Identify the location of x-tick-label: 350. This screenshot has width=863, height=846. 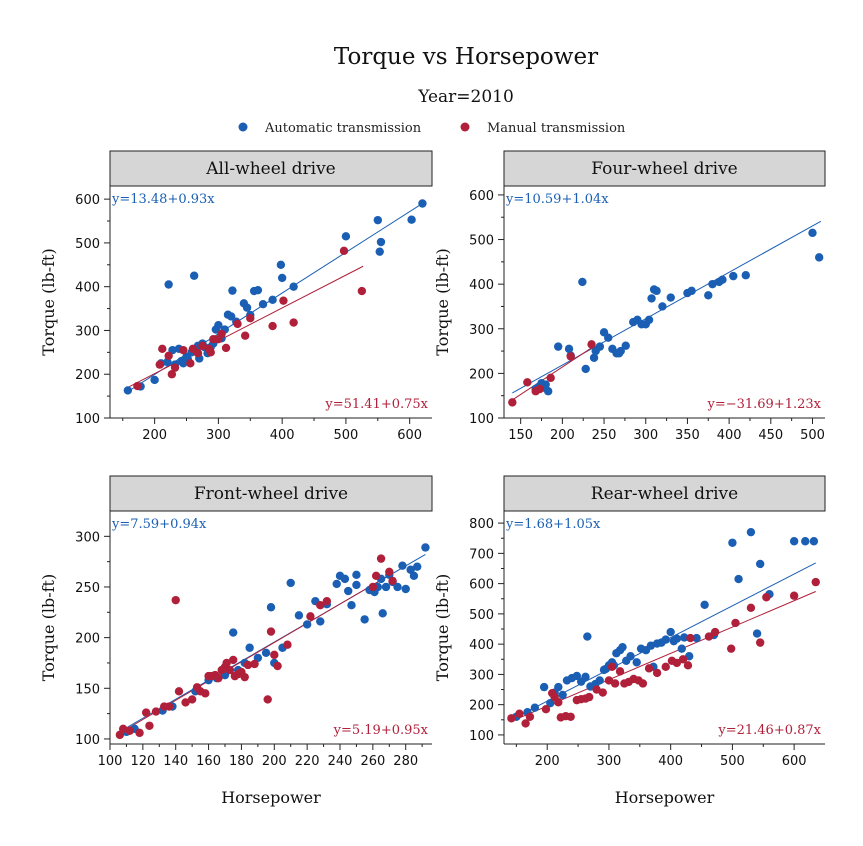
(687, 435).